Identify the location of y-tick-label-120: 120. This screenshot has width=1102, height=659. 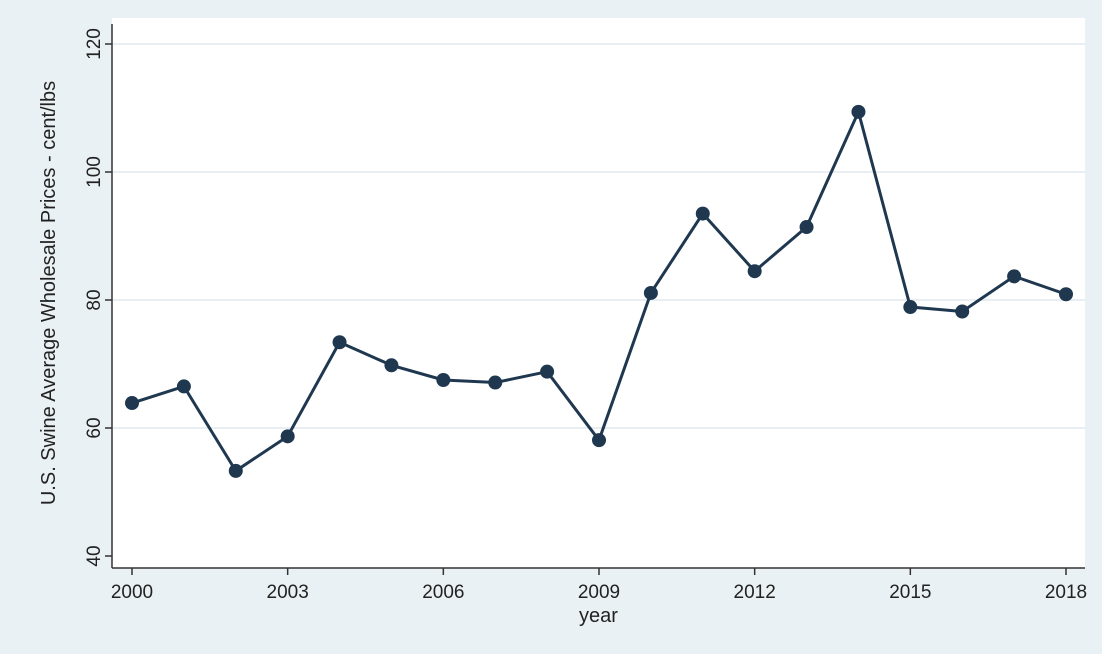
(94, 44).